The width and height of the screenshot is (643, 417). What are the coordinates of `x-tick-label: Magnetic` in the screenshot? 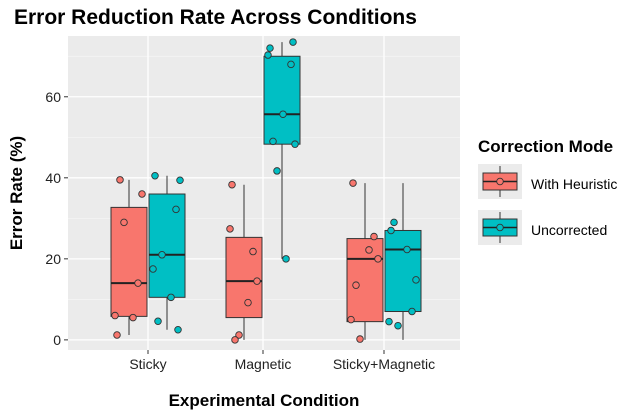 It's located at (263, 364).